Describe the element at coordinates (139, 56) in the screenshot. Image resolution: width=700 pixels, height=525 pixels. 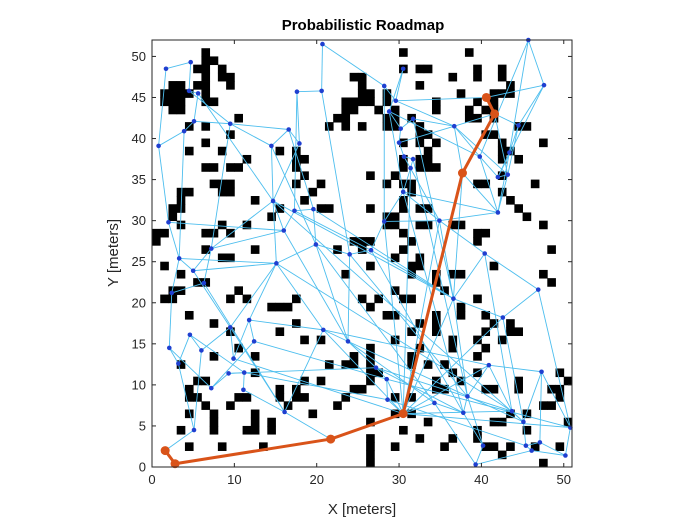
I see `y-tick-label: 50` at that location.